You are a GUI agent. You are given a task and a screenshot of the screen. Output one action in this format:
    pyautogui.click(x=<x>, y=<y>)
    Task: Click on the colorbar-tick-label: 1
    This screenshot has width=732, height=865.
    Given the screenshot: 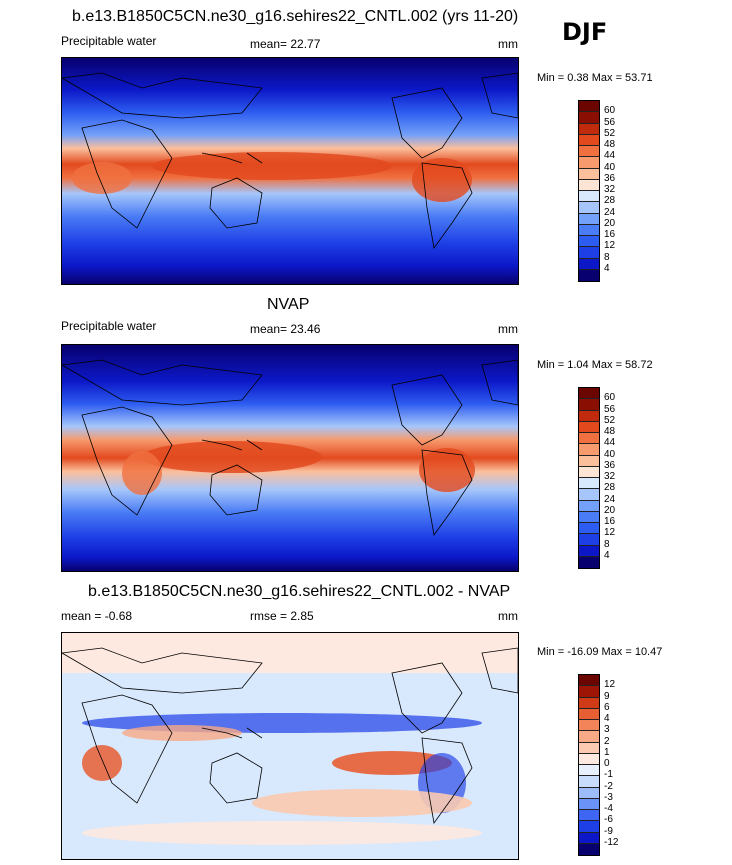 What is the action you would take?
    pyautogui.click(x=607, y=752)
    